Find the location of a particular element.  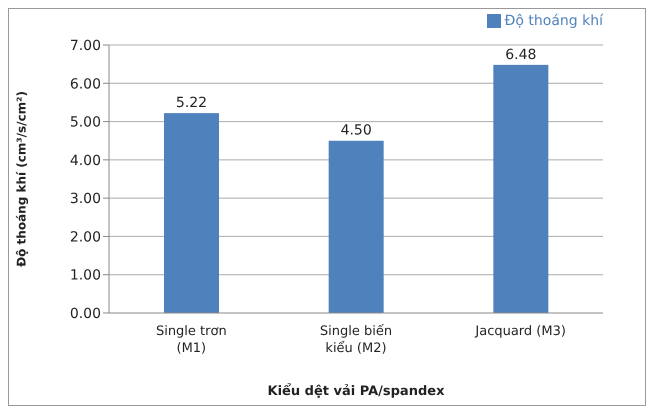

y-tick-label: 7.00 is located at coordinates (85, 46).